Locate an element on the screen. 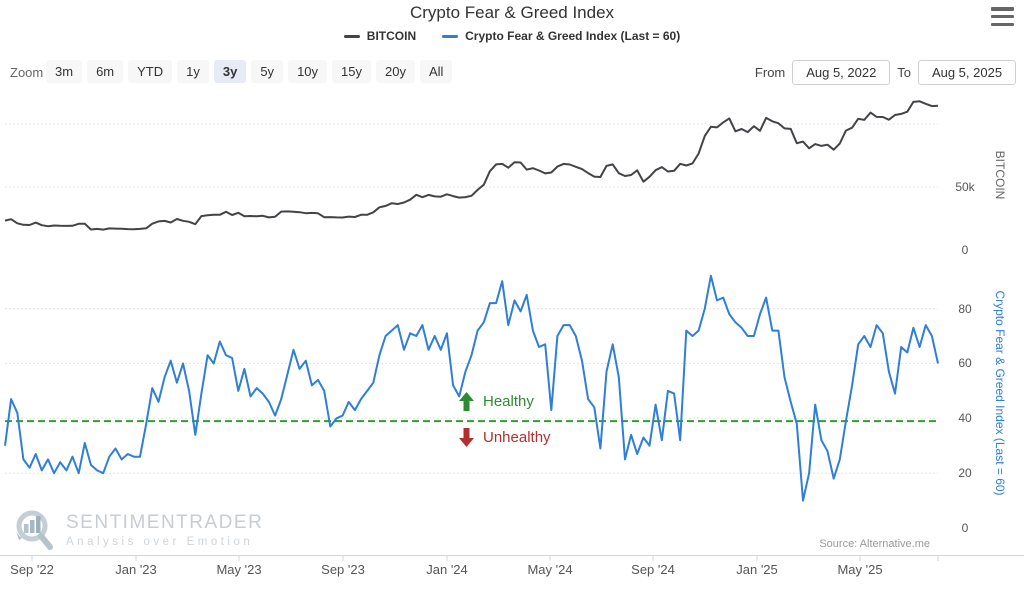 This screenshot has height=593, width=1024. to-date-input is located at coordinates (967, 72).